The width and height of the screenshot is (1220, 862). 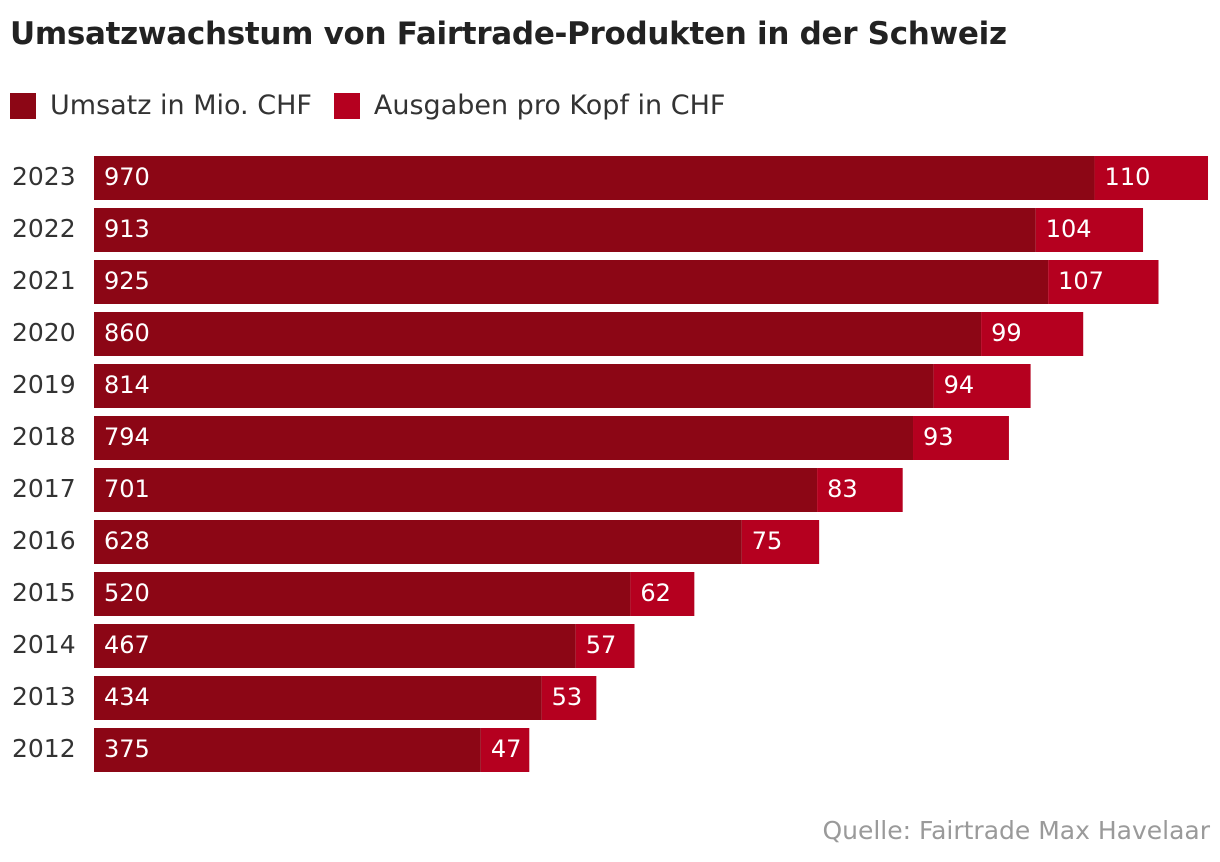 I want to click on y-tick-label: 2013, so click(x=44, y=696).